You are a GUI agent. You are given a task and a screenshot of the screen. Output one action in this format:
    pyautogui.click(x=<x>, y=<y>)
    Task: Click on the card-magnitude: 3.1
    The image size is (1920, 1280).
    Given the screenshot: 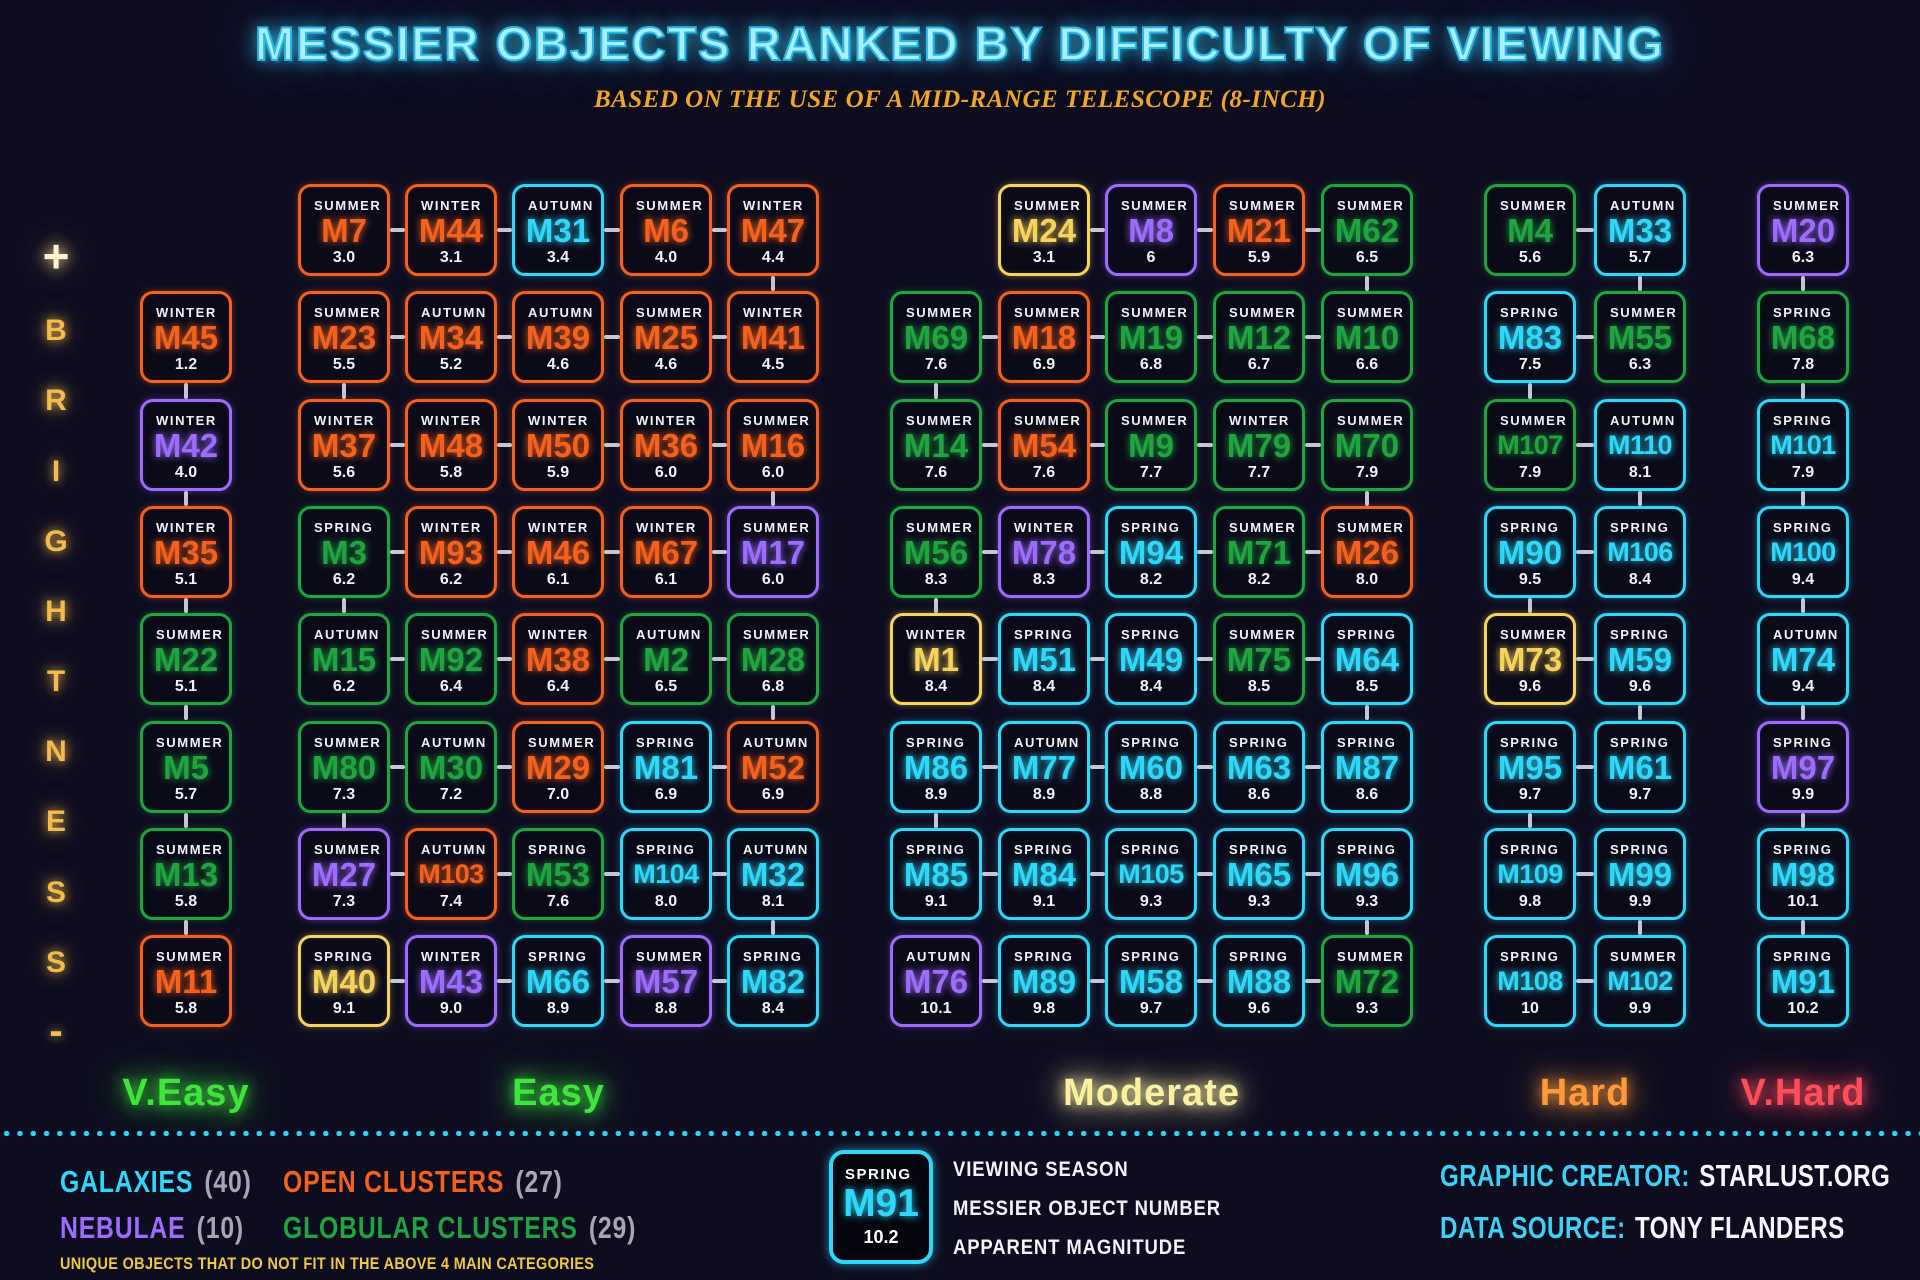 What is the action you would take?
    pyautogui.click(x=451, y=257)
    